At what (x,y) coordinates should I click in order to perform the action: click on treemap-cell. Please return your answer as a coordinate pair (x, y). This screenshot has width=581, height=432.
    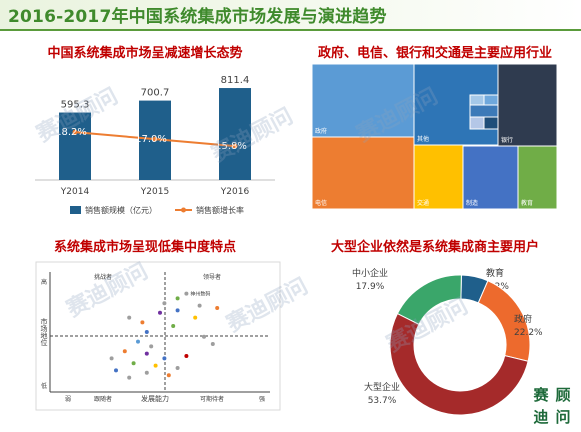
    Looking at the image, I should click on (491, 123).